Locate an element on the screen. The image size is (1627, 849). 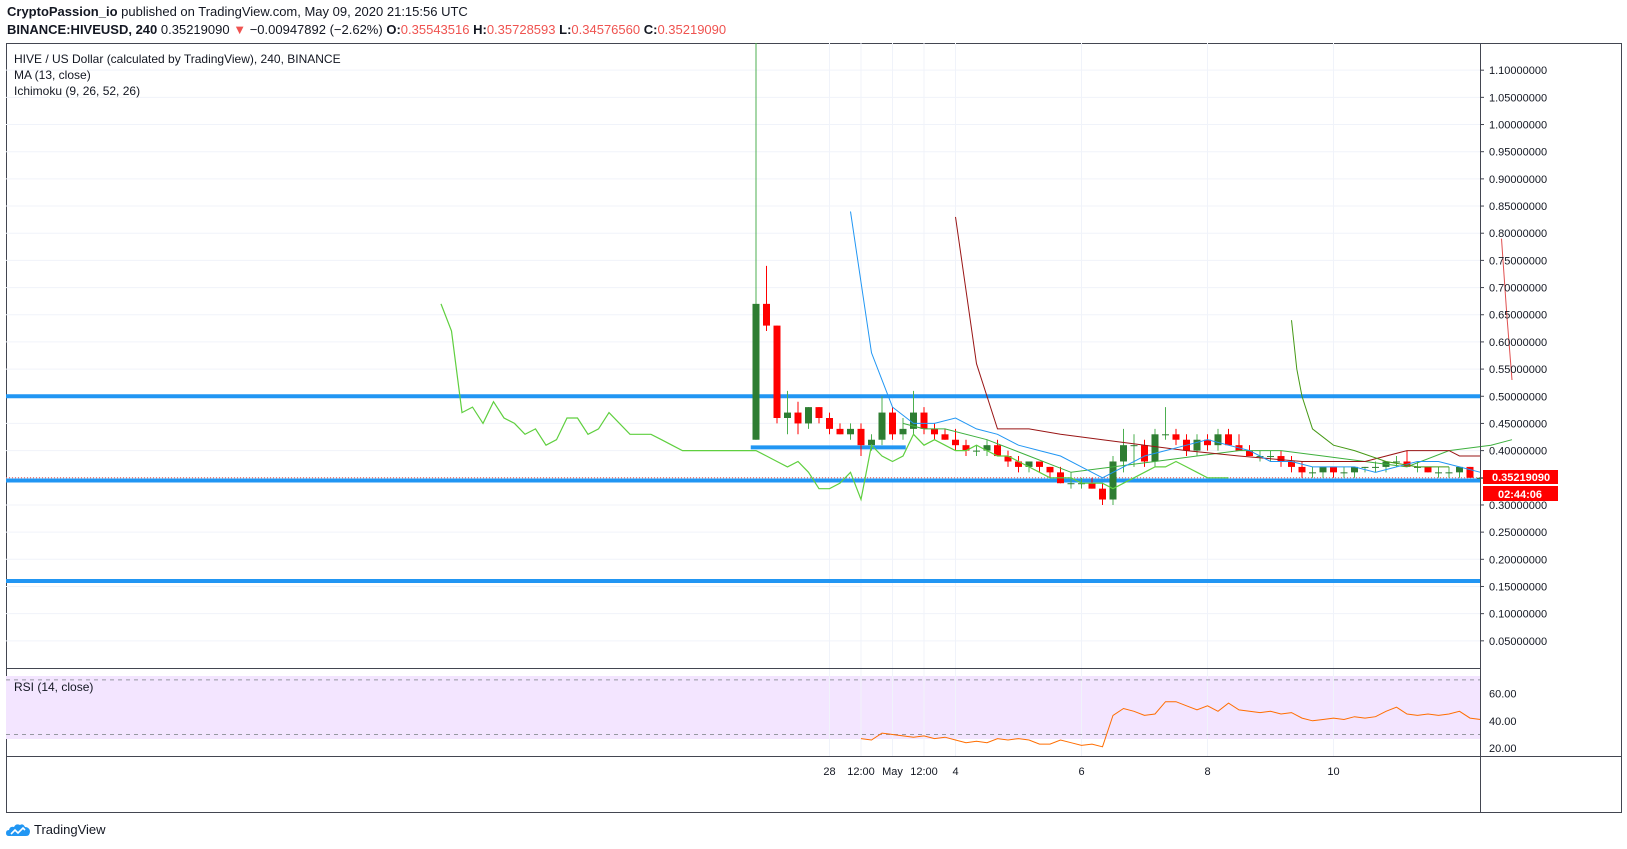
countdown-badge is located at coordinates (1520, 493).